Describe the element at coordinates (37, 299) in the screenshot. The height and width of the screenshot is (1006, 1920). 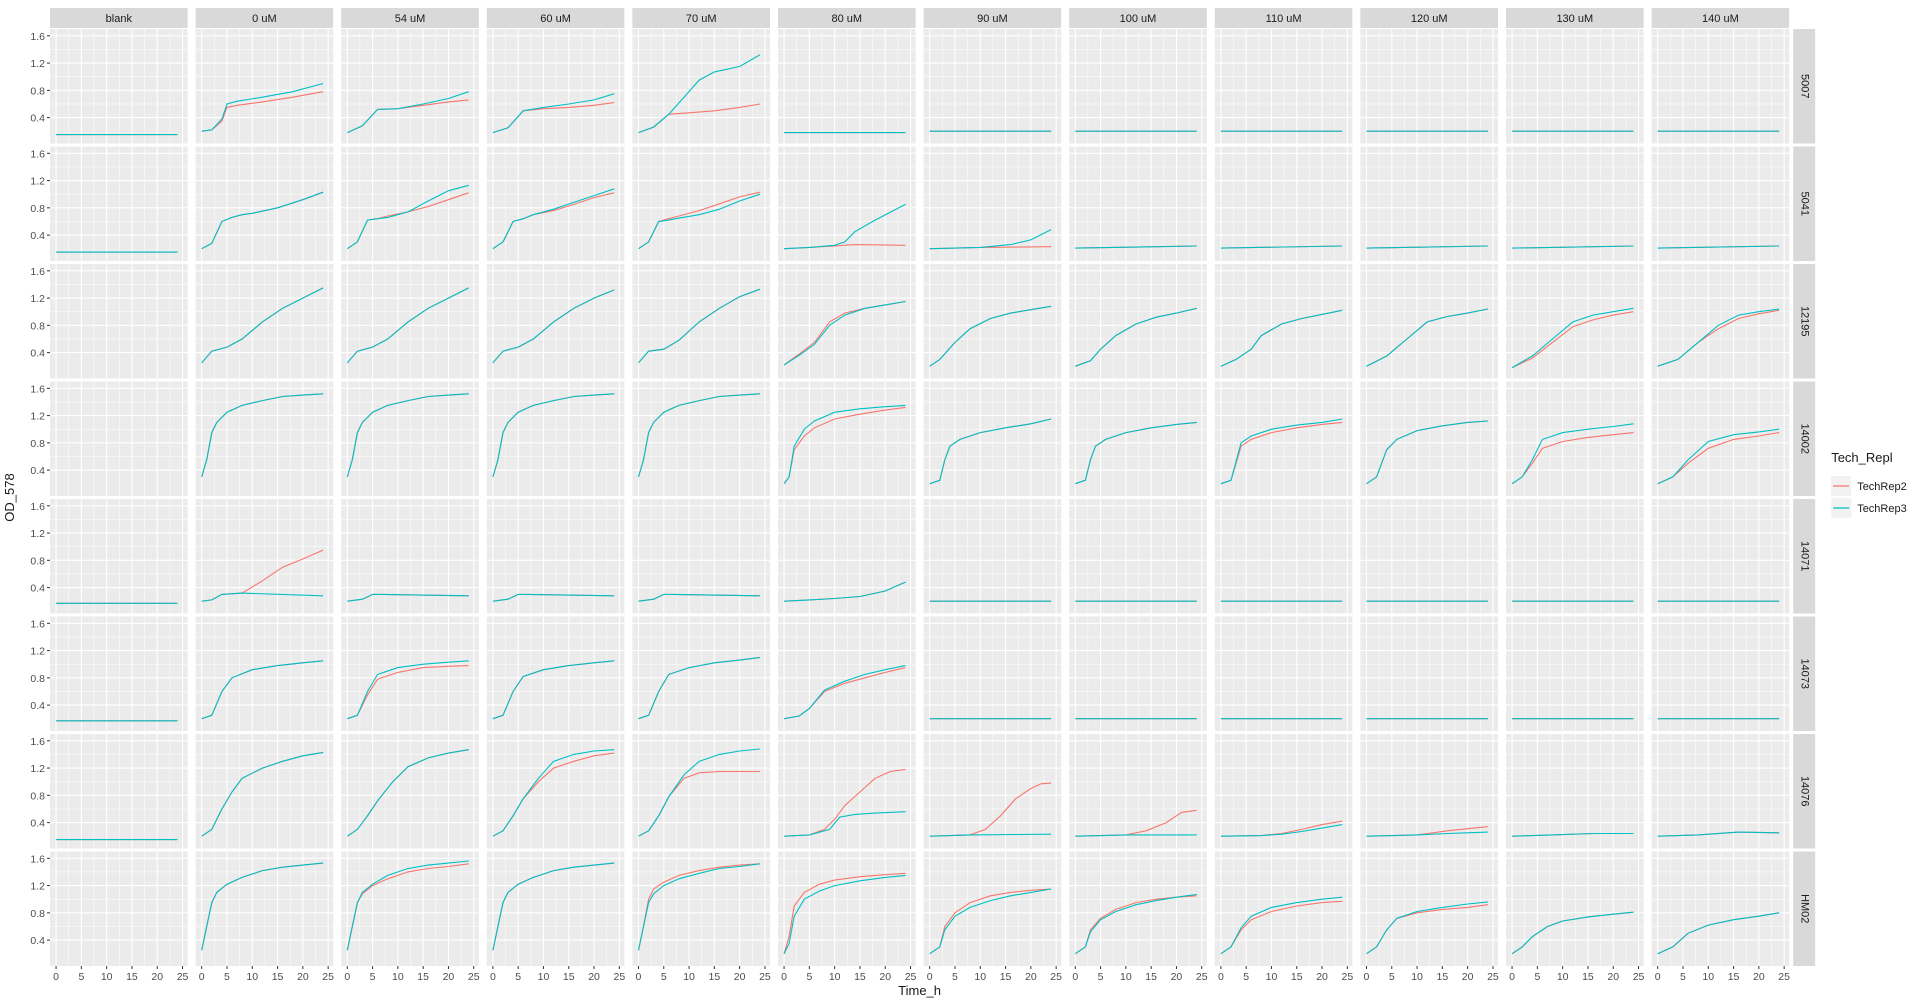
I see `y-tick-label: 1.2` at that location.